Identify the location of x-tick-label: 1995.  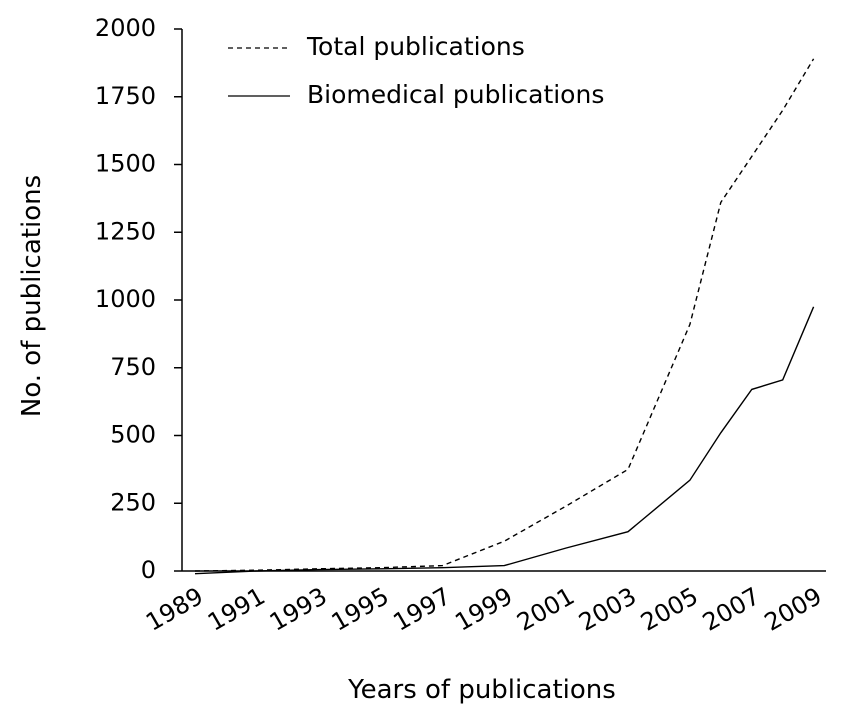
(360, 609).